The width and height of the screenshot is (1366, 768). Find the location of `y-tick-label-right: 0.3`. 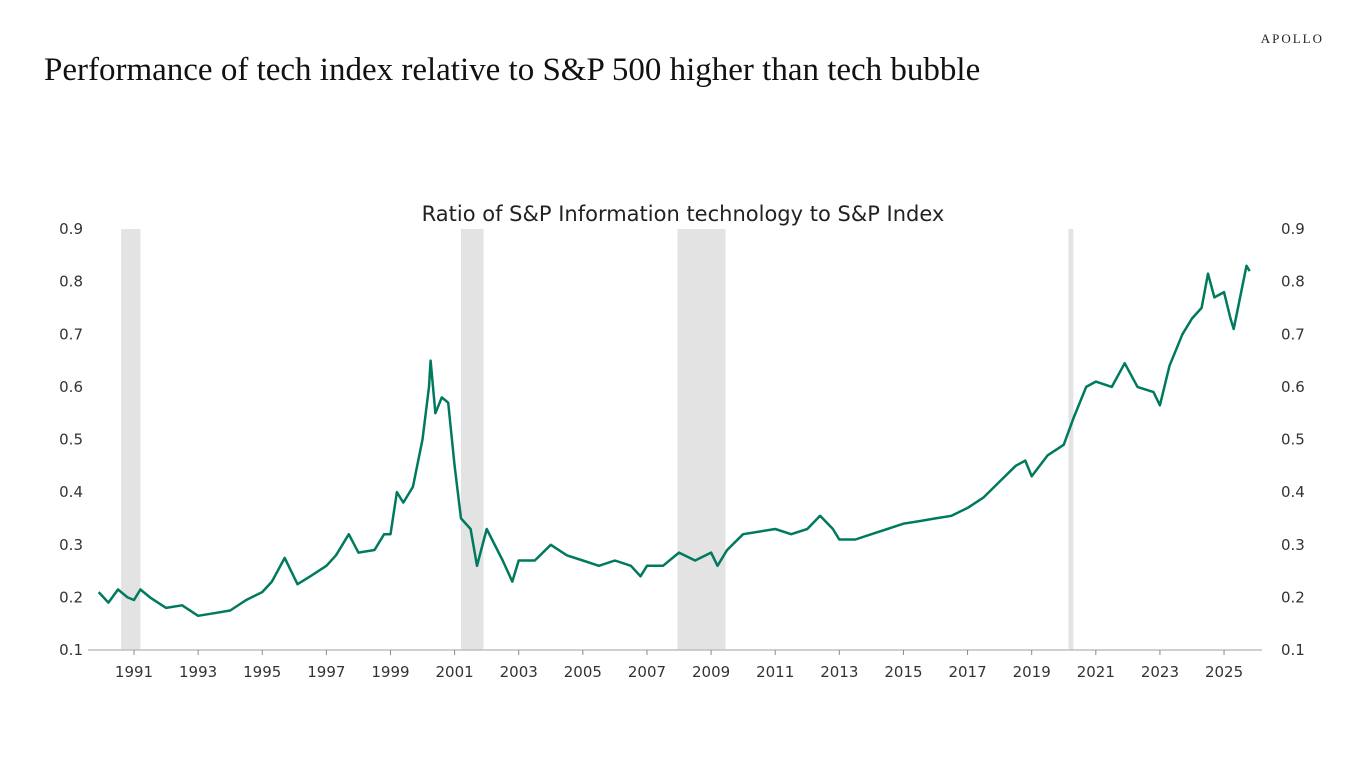

y-tick-label-right: 0.3 is located at coordinates (1293, 545).